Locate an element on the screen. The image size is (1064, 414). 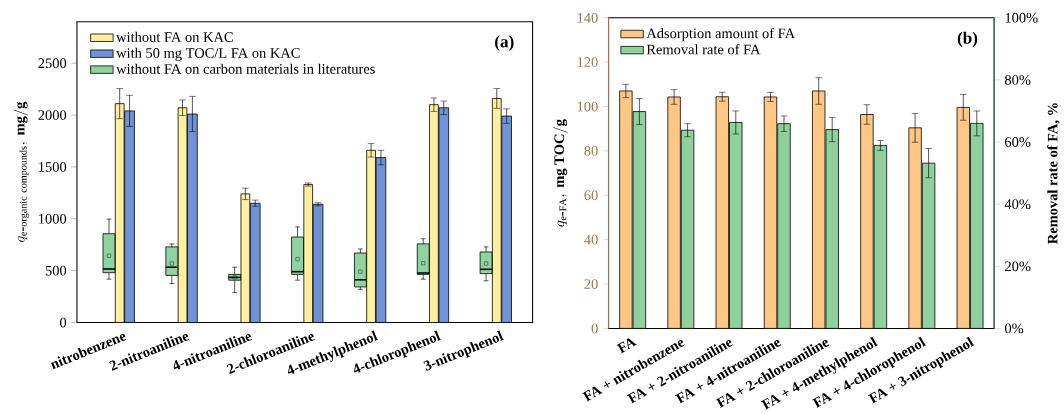
y-tick-label: 2500 is located at coordinates (52, 63).